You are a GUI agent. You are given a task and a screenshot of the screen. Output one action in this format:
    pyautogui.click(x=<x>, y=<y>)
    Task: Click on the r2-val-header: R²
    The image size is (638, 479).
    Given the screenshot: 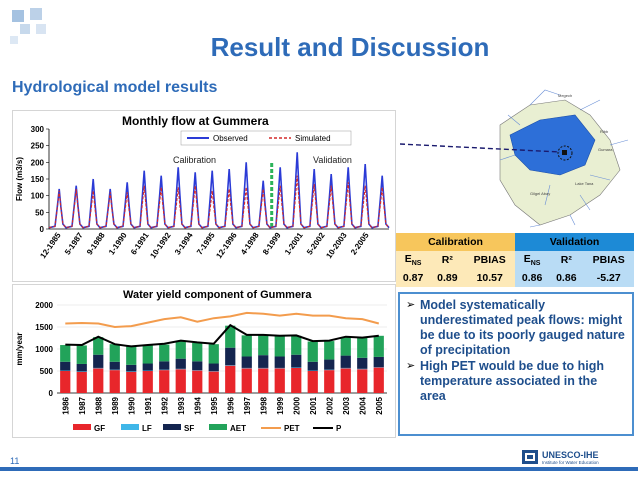 What is the action you would take?
    pyautogui.click(x=566, y=260)
    